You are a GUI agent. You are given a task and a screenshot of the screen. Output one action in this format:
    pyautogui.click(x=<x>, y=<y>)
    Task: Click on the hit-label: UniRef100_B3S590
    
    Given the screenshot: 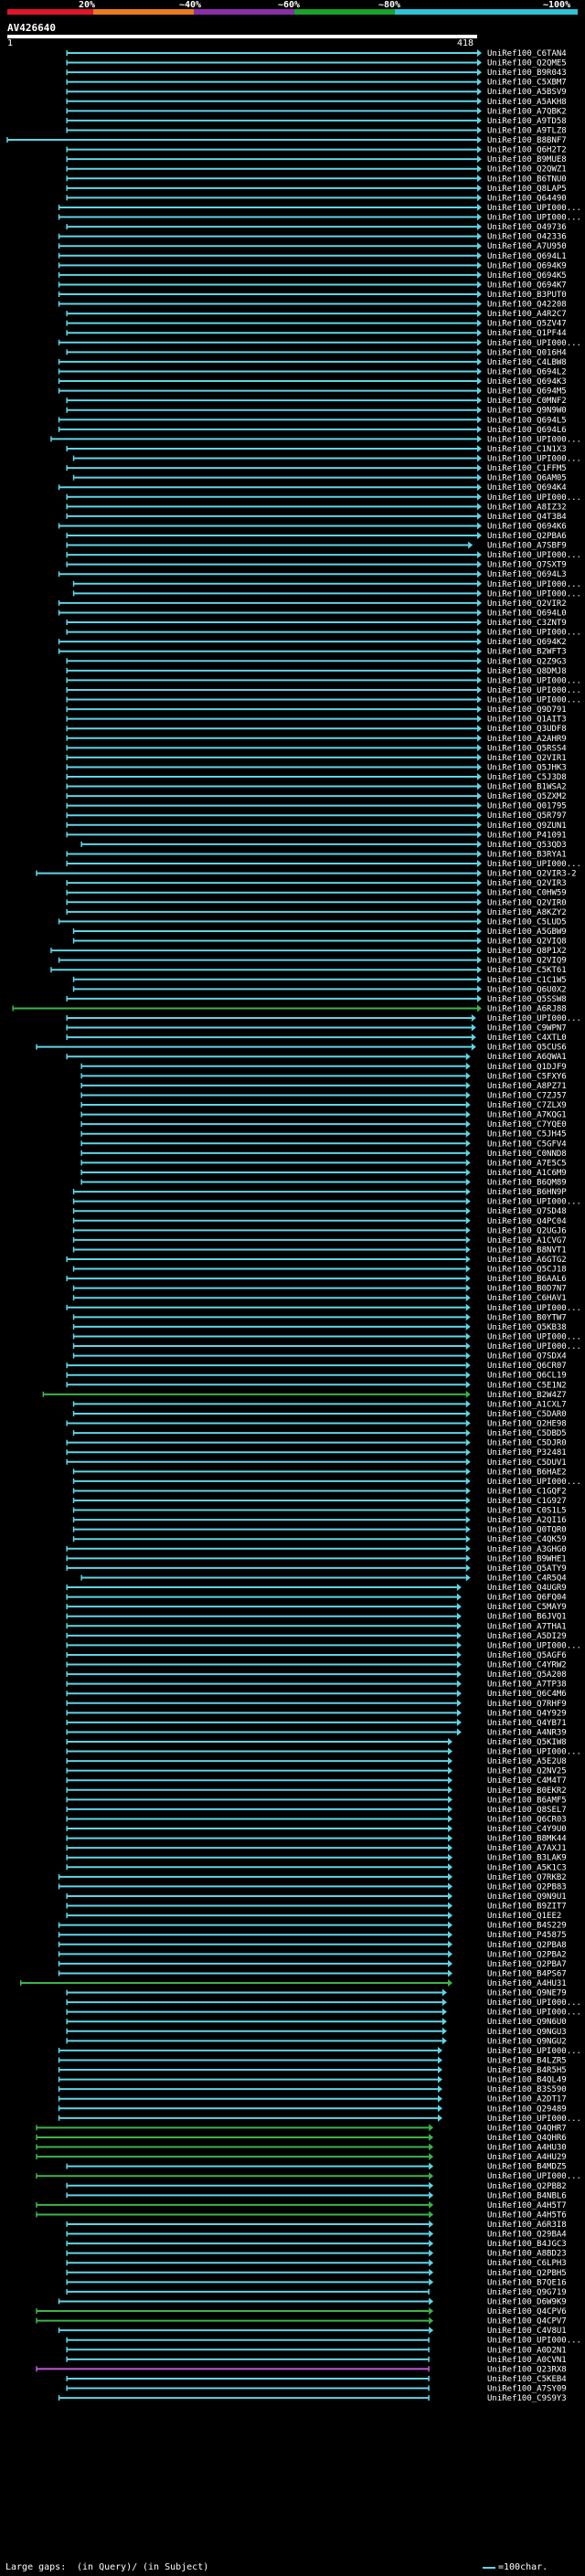 What is the action you would take?
    pyautogui.click(x=527, y=2089)
    